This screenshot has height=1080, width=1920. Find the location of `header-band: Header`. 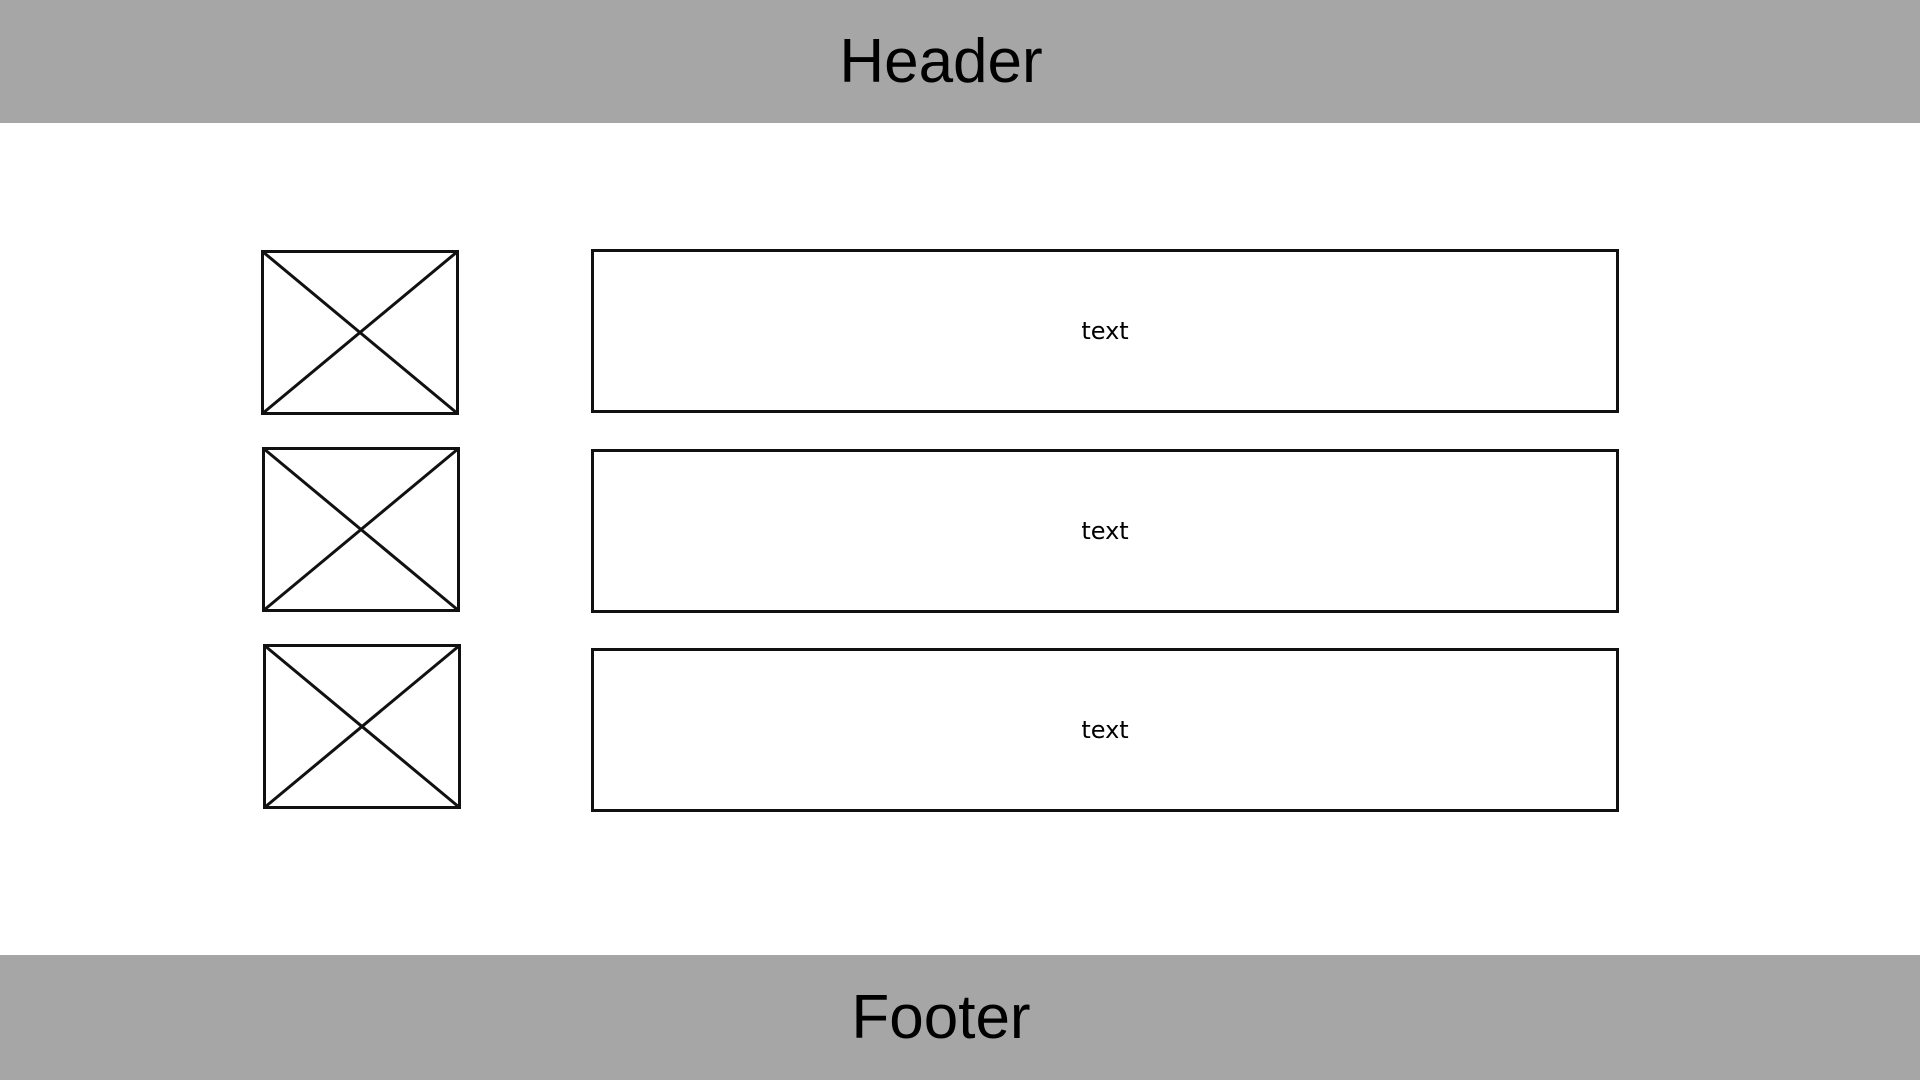

header-band: Header is located at coordinates (960, 61).